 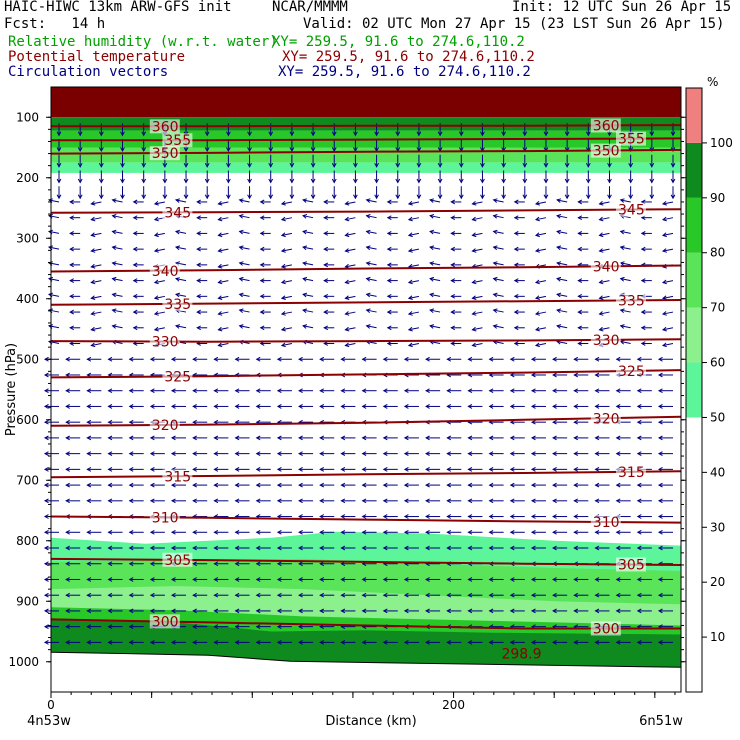 What do you see at coordinates (310, 7) in the screenshot?
I see `center-label: NCAR/MMMM` at bounding box center [310, 7].